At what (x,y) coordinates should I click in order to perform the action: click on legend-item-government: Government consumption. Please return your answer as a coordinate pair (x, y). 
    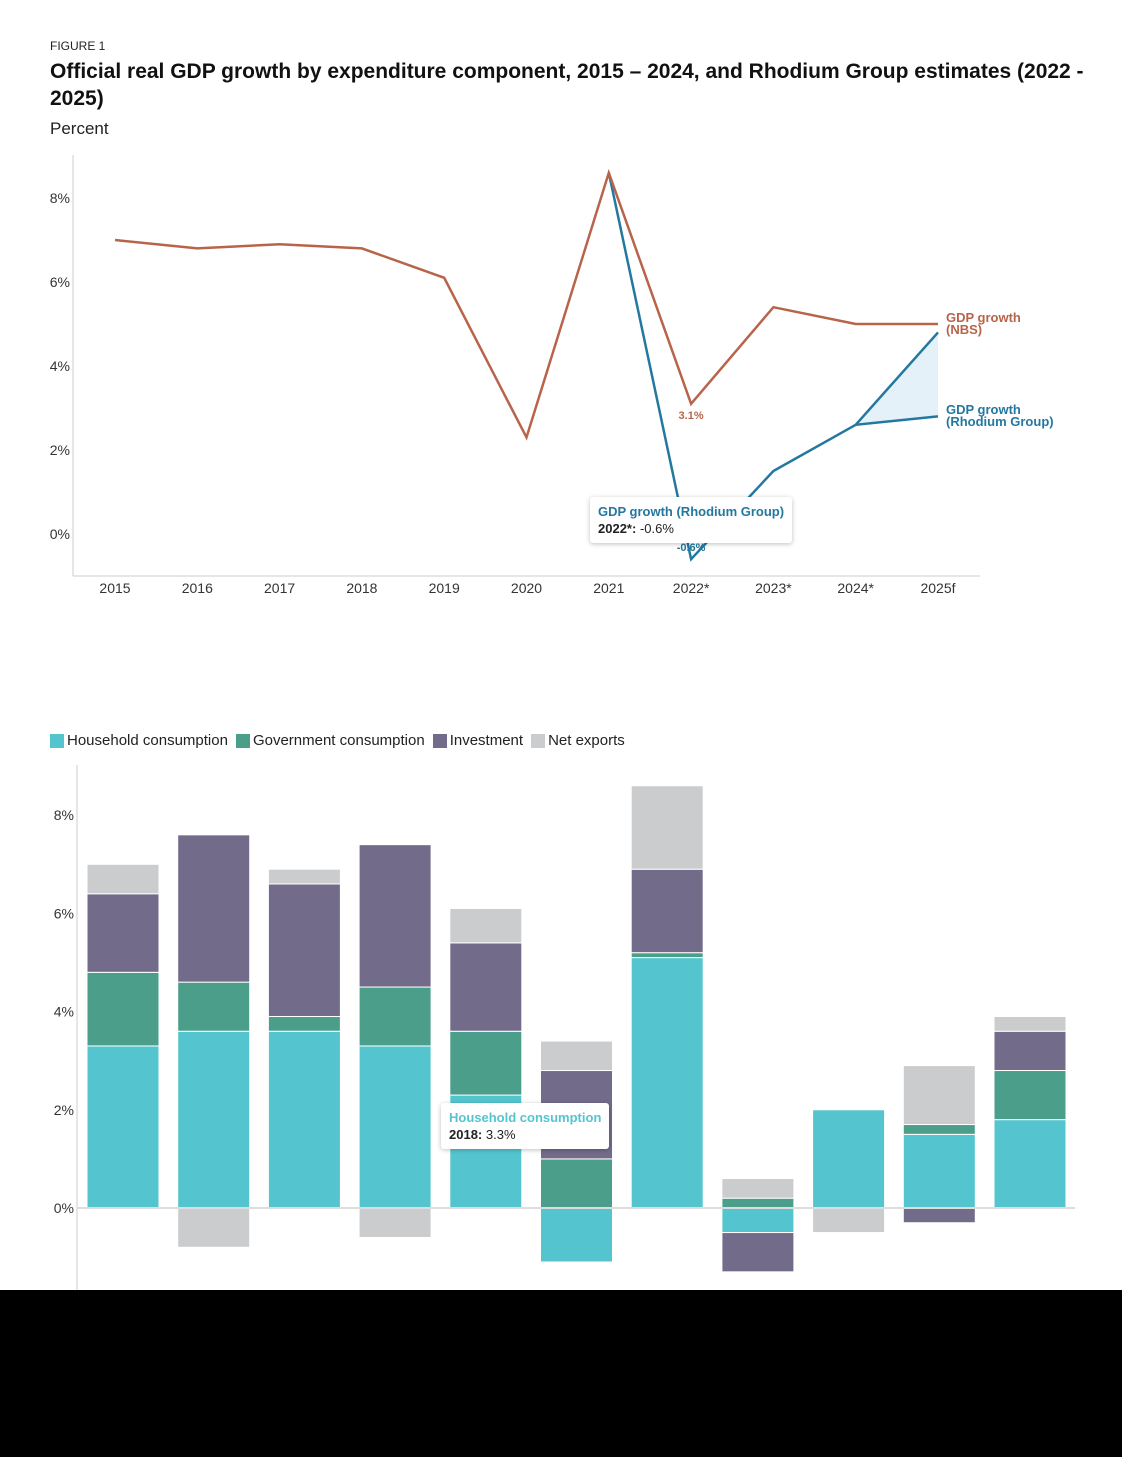
    Looking at the image, I should click on (330, 740).